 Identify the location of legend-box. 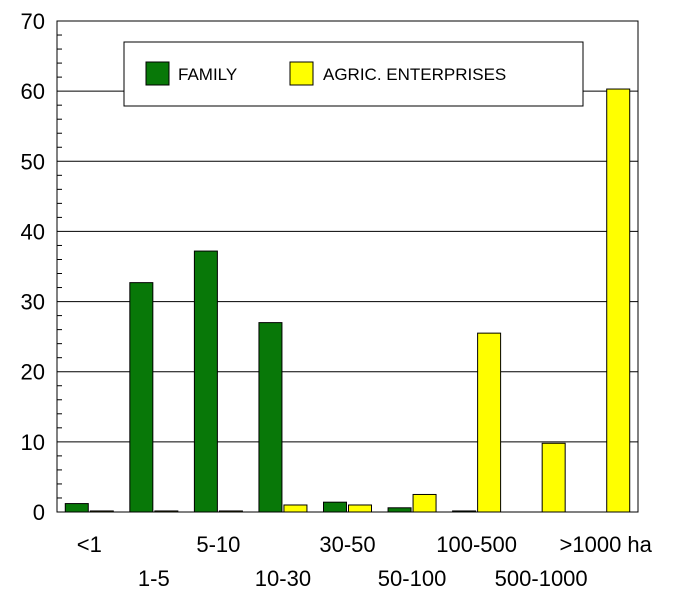
(353, 74).